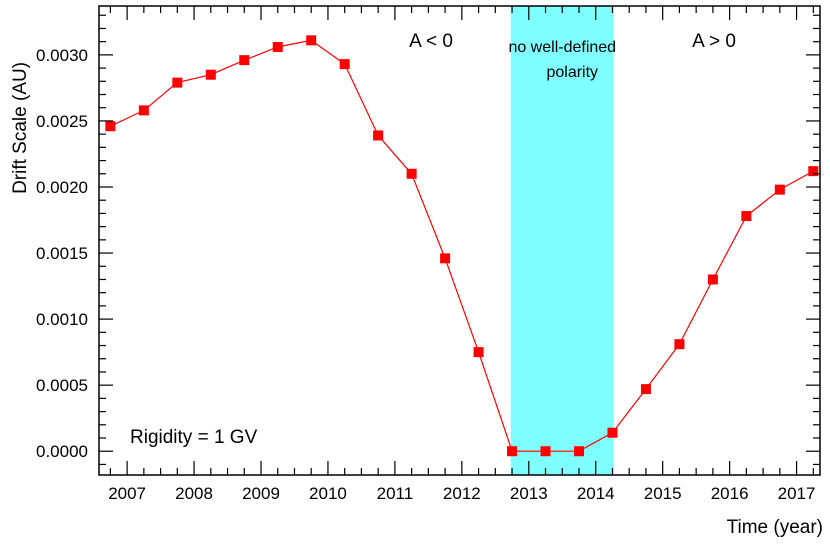  What do you see at coordinates (194, 493) in the screenshot?
I see `x-tick-label: 2008` at bounding box center [194, 493].